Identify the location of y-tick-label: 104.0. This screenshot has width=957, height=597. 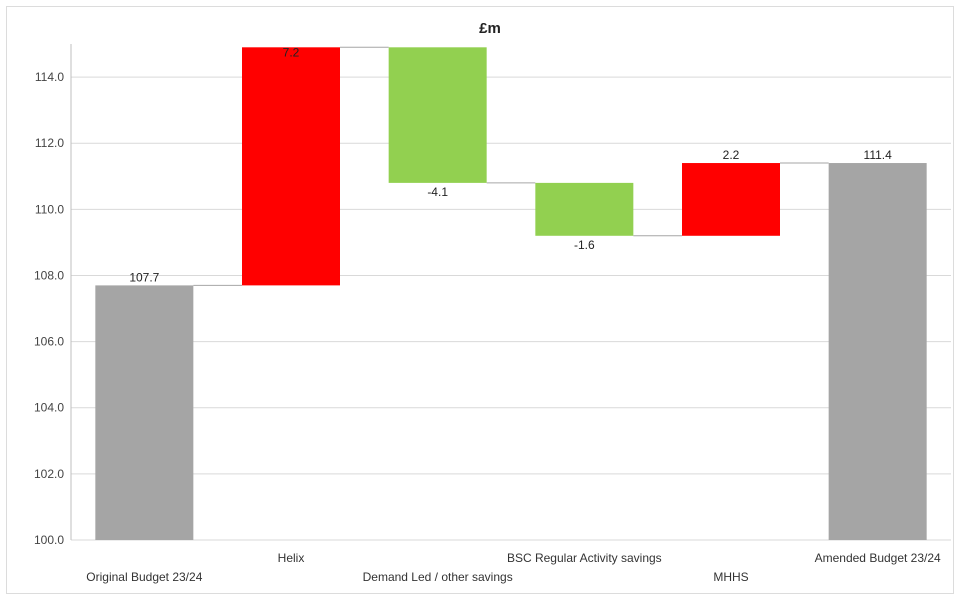
(49, 408).